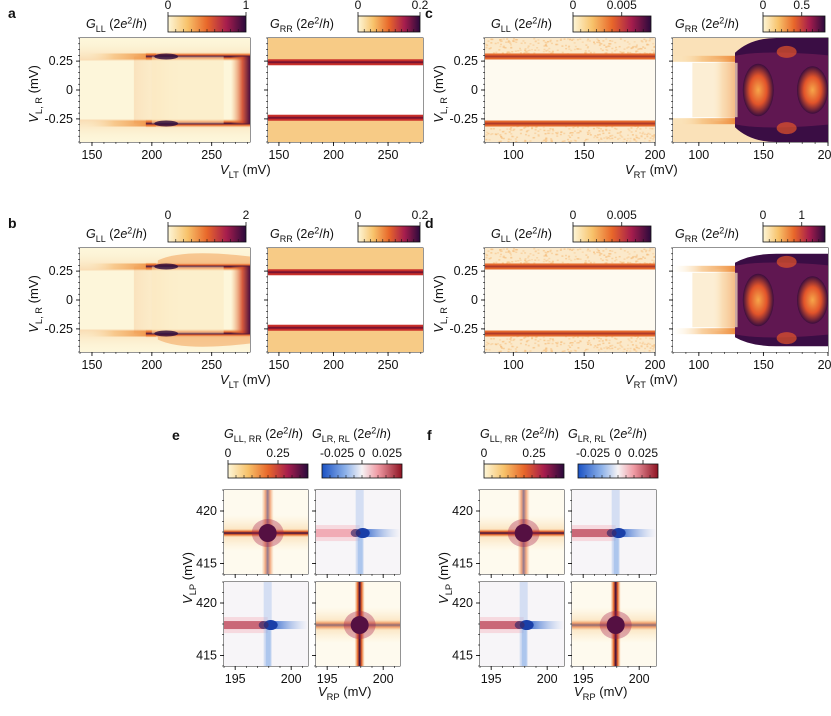 The height and width of the screenshot is (716, 831). Describe the element at coordinates (12, 13) in the screenshot. I see `panel-letter-a: a` at that location.